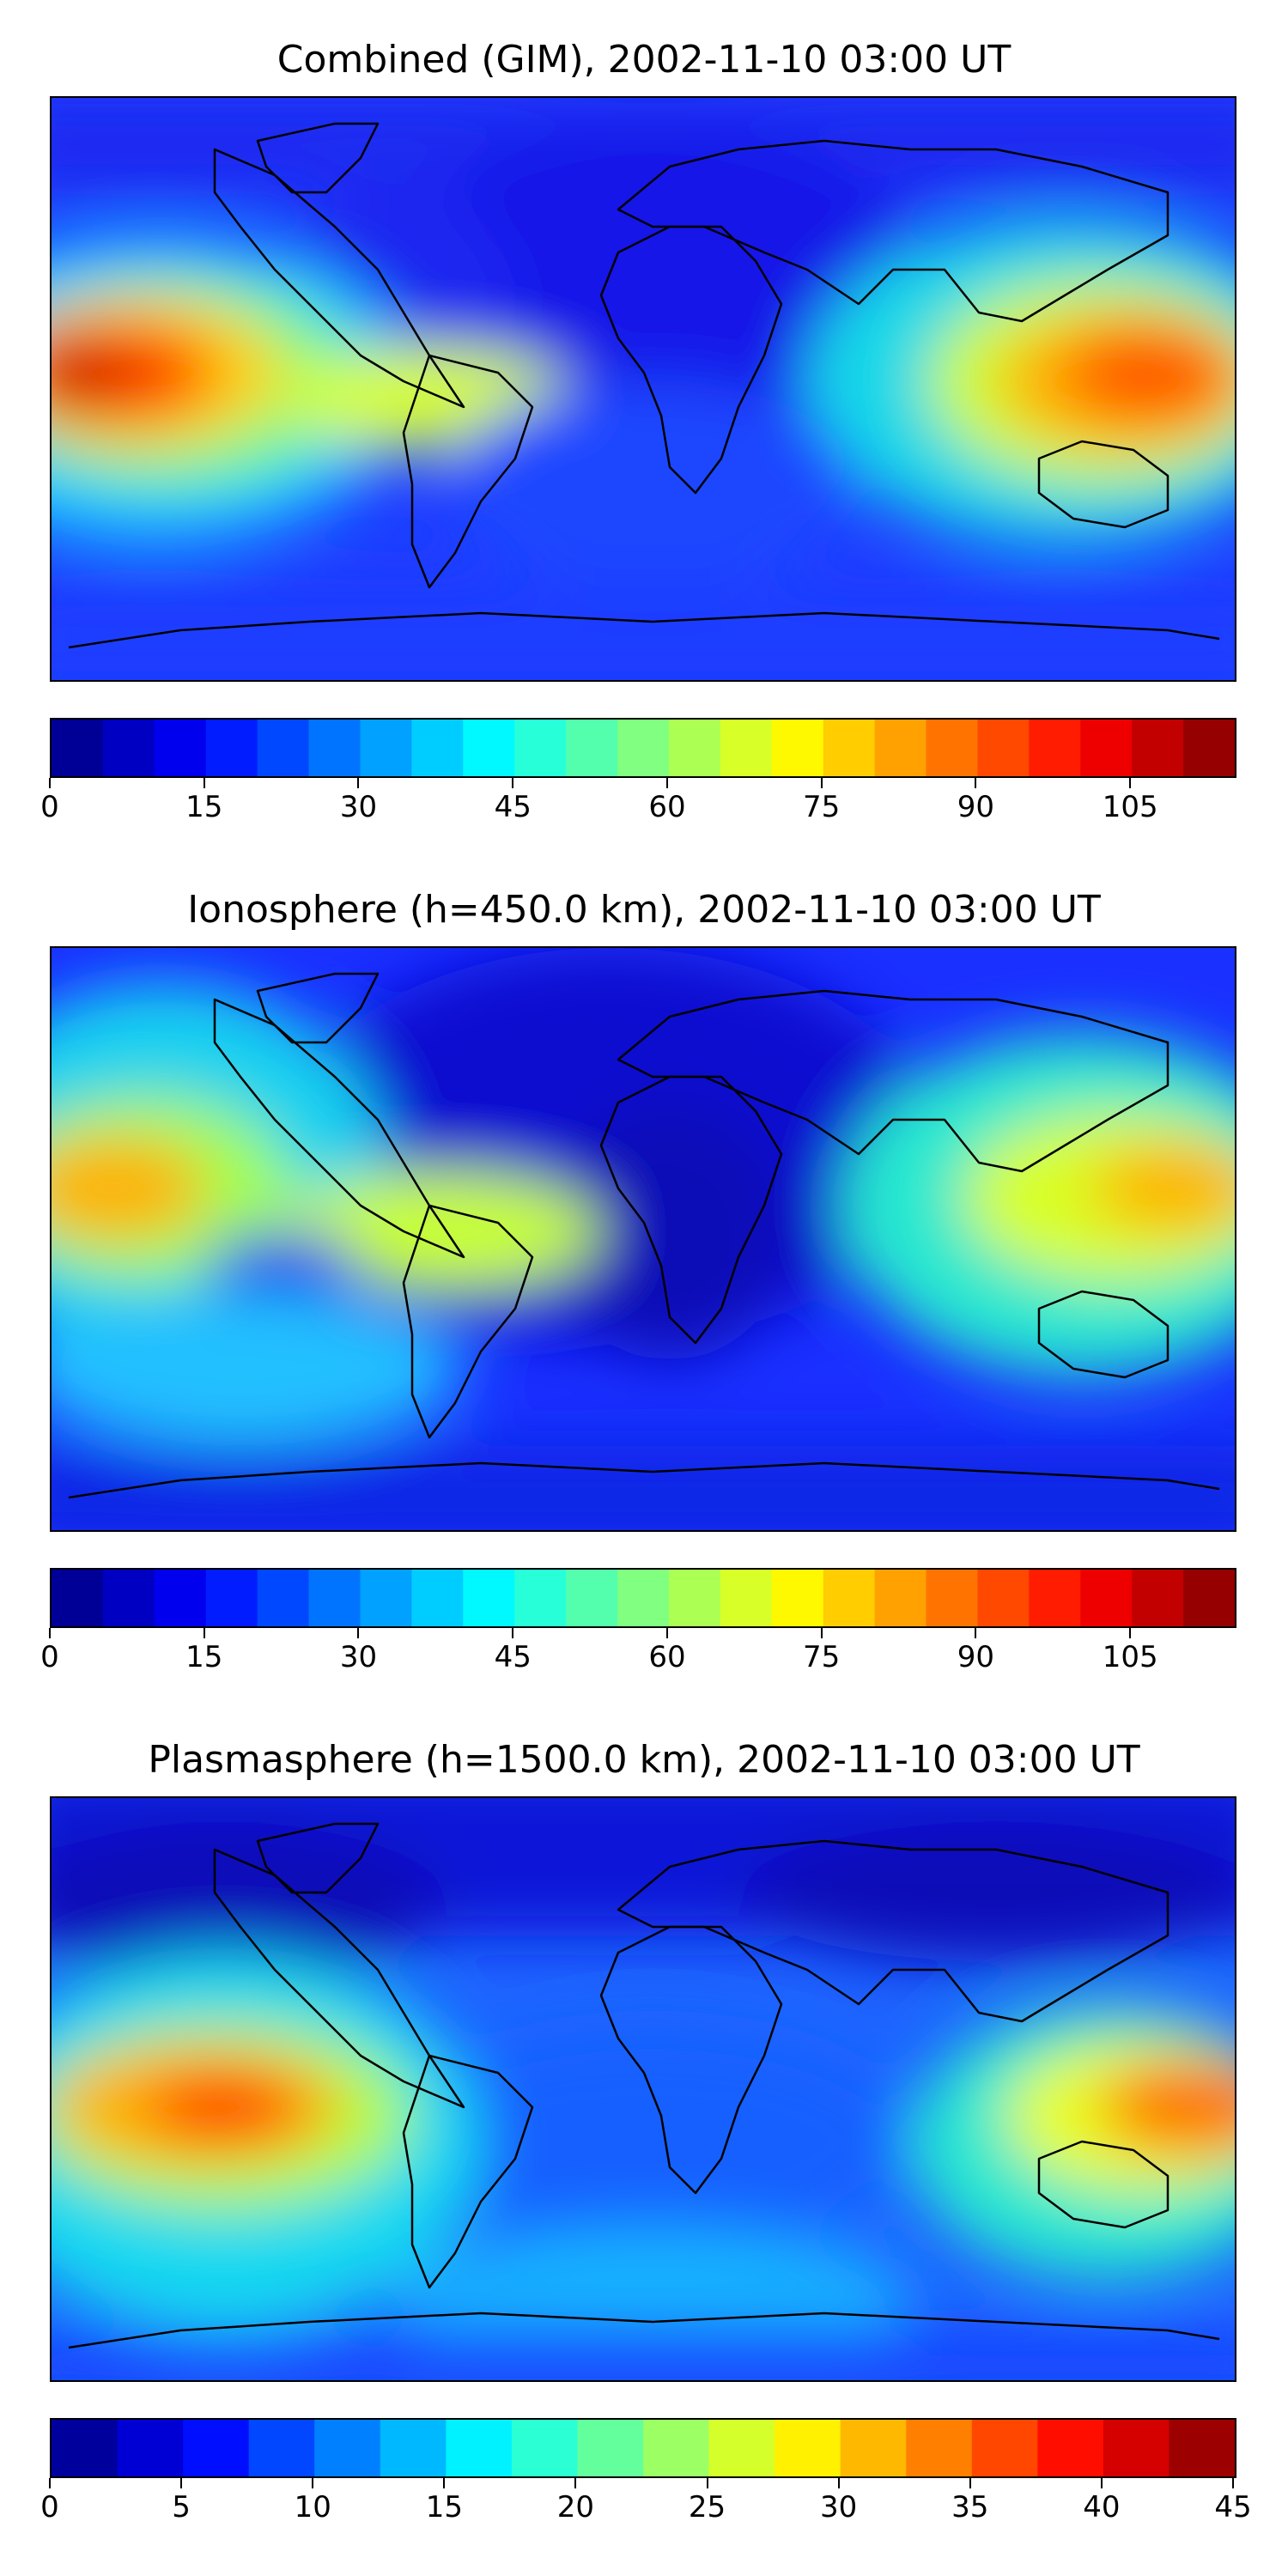 The width and height of the screenshot is (1288, 2576). Describe the element at coordinates (644, 2504) in the screenshot. I see `panel-3-colorbar-ticks: 0 5 10 15 20 25 30 35 40 45` at that location.